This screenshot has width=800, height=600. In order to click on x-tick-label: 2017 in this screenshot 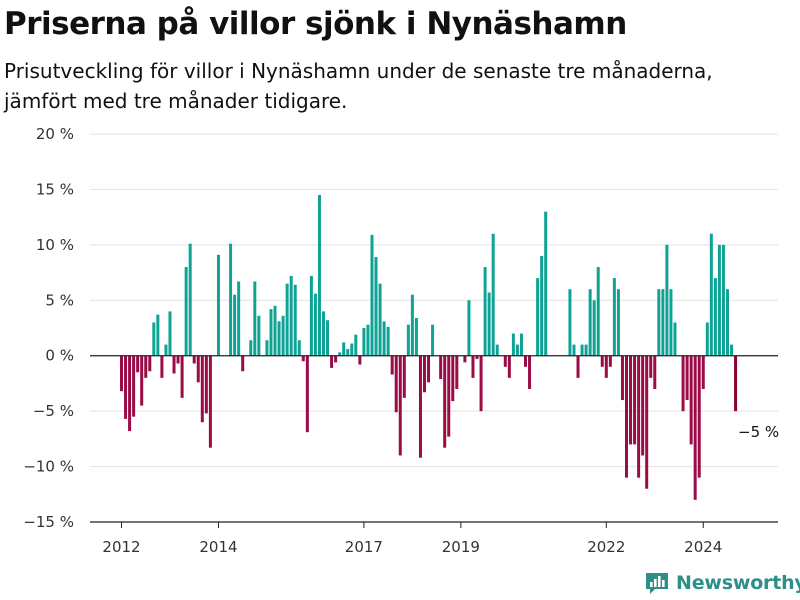, I will do `click(364, 547)`.